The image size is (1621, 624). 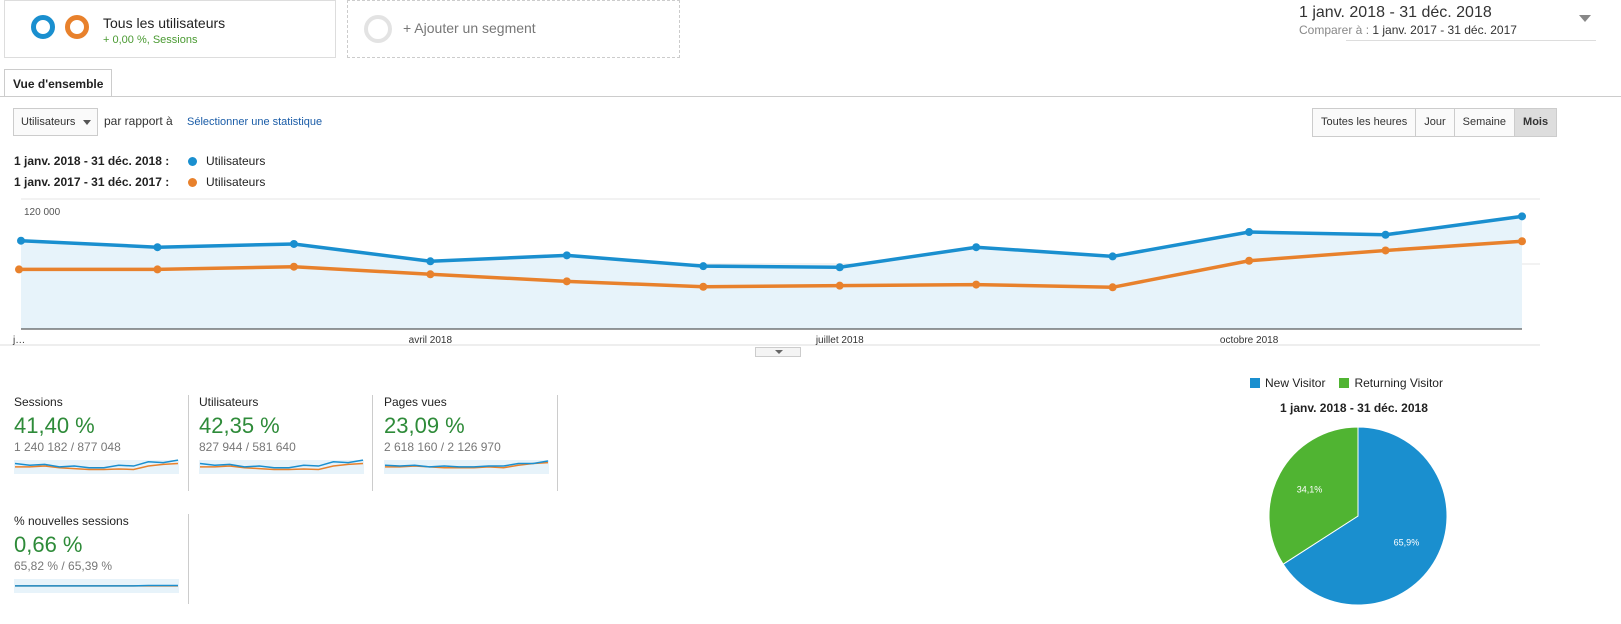 What do you see at coordinates (378, 29) in the screenshot?
I see `empty-segment-icon` at bounding box center [378, 29].